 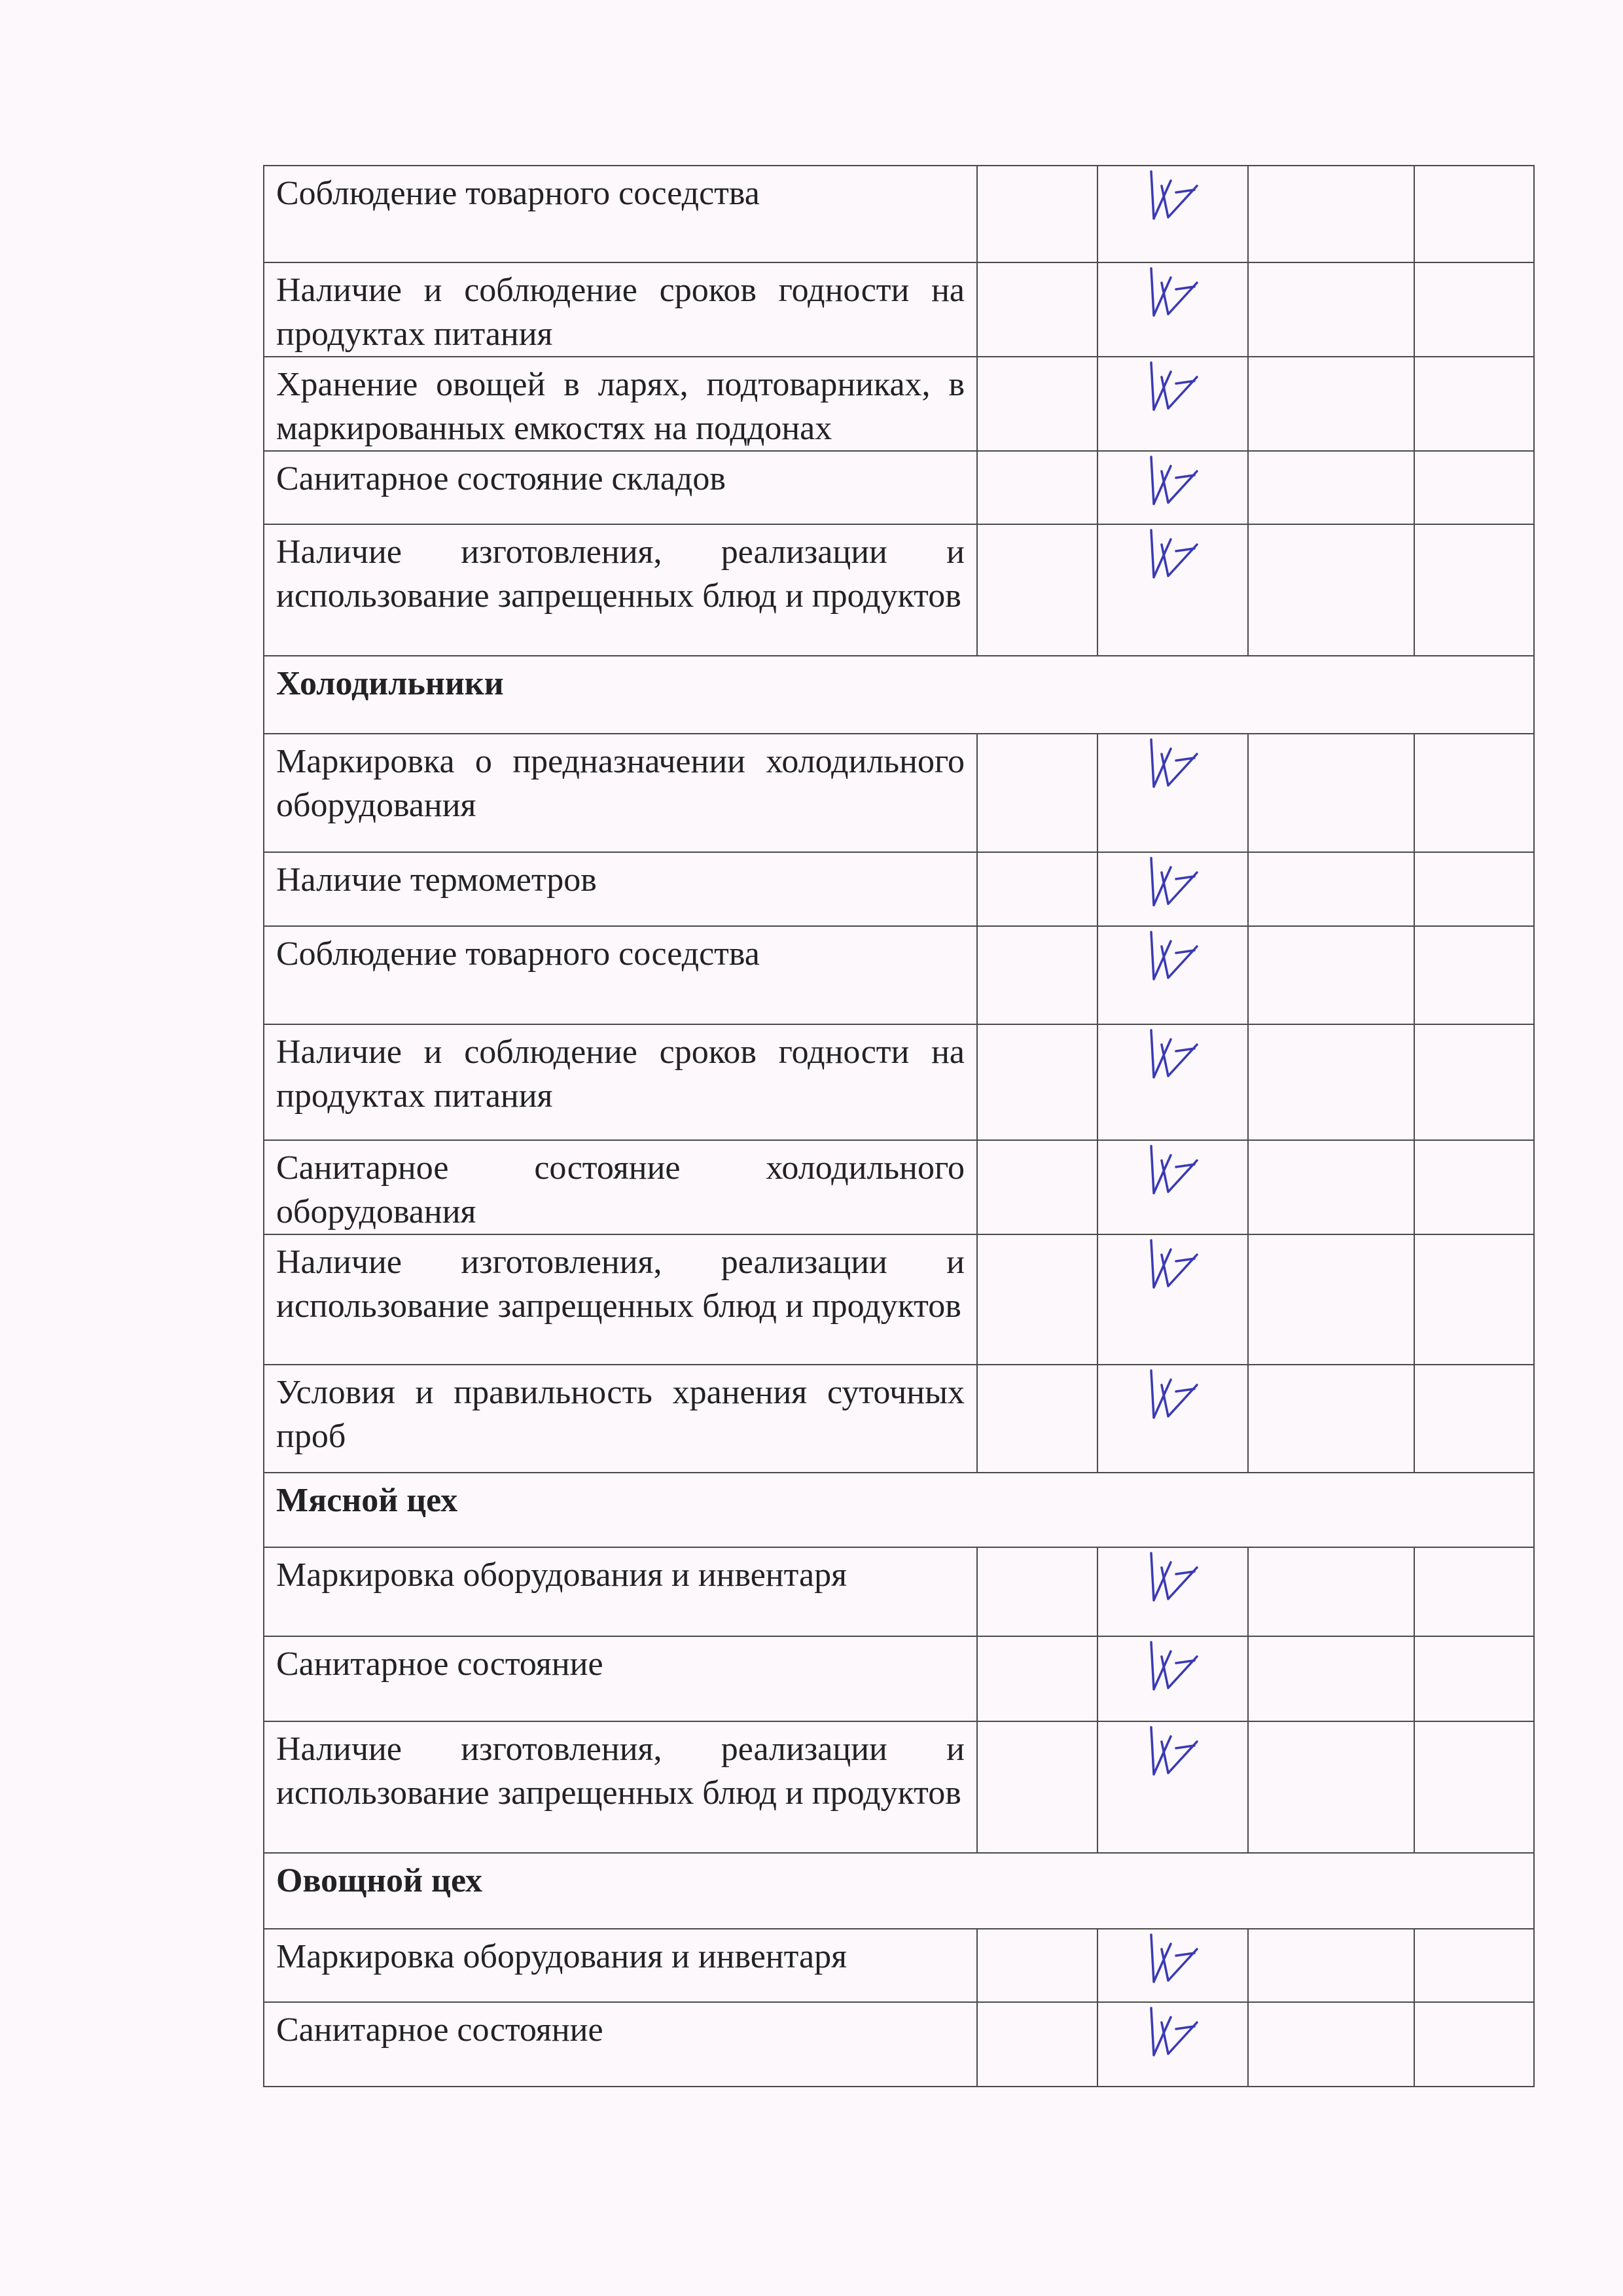 I want to click on criterion-cell: Санитарное состояние складов, so click(x=620, y=488).